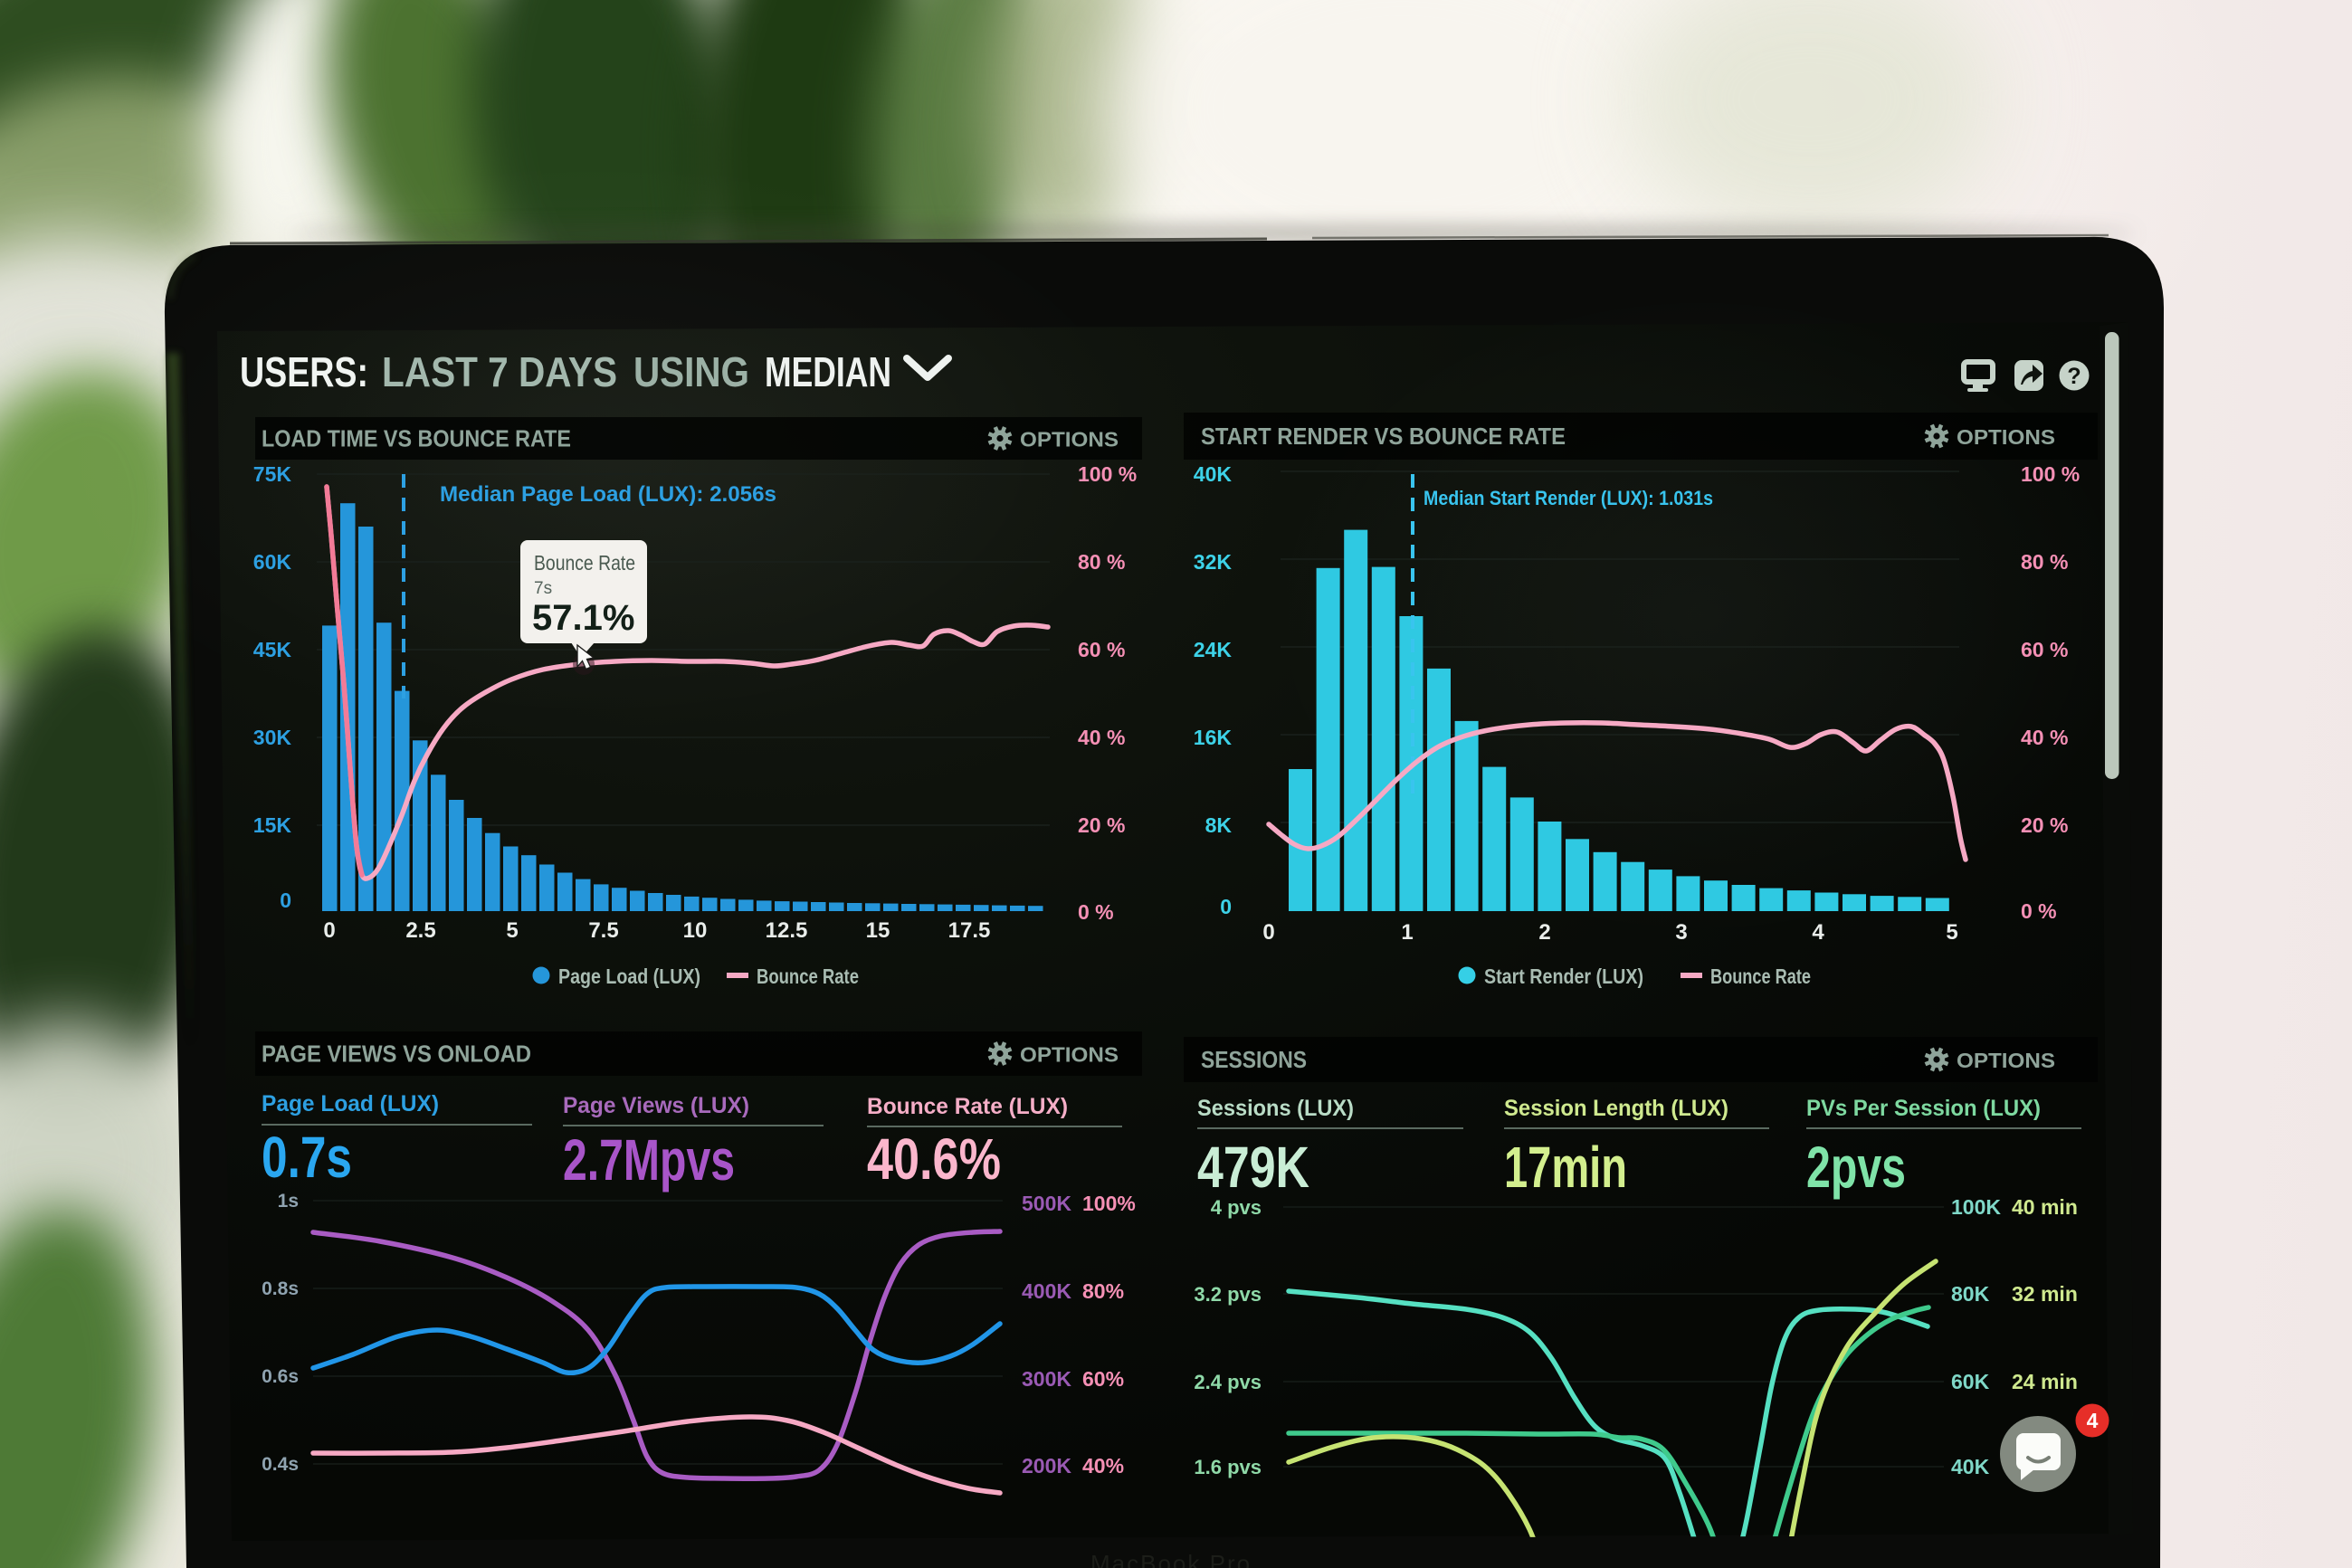  I want to click on svg-text: 100K, so click(1976, 1207).